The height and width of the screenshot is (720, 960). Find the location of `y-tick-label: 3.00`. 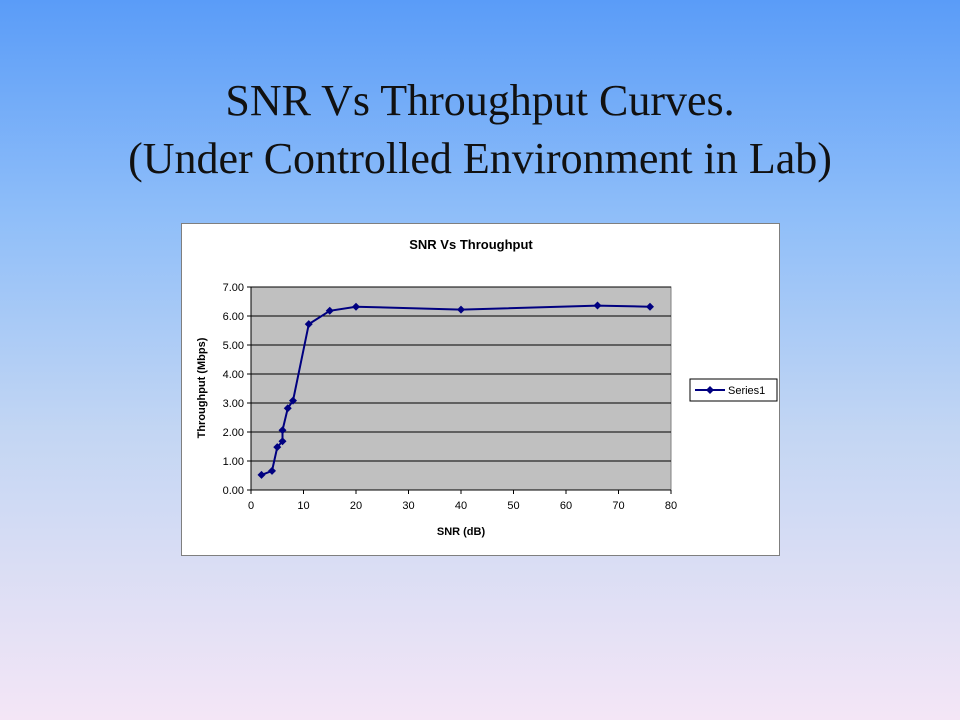

y-tick-label: 3.00 is located at coordinates (233, 404).